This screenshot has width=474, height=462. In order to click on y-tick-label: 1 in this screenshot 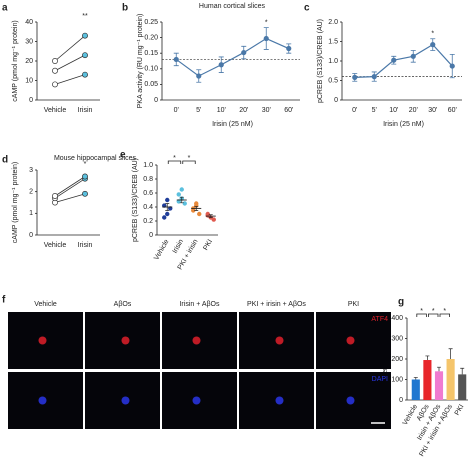, I will do `click(31, 213)`.